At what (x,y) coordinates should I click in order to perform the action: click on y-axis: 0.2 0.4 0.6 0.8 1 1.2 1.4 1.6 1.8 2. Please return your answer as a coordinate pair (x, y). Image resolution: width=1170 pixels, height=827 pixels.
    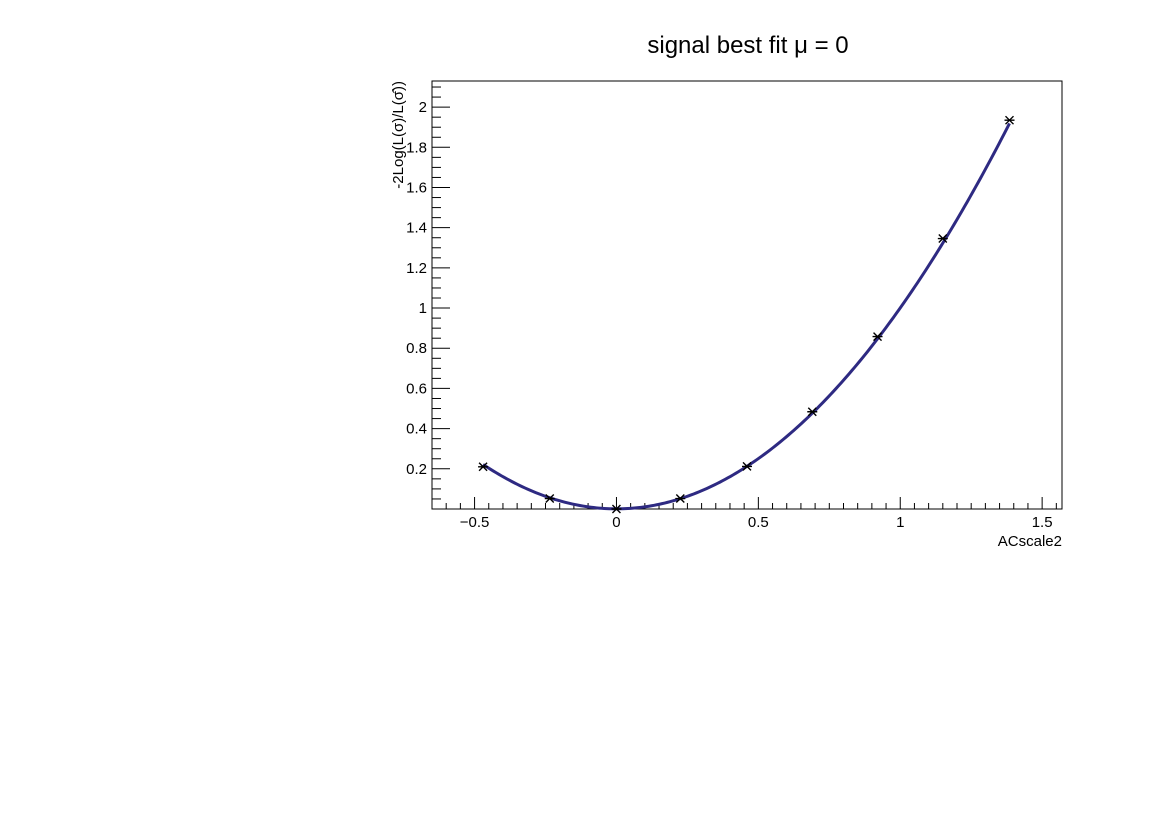
    Looking at the image, I should click on (428, 293).